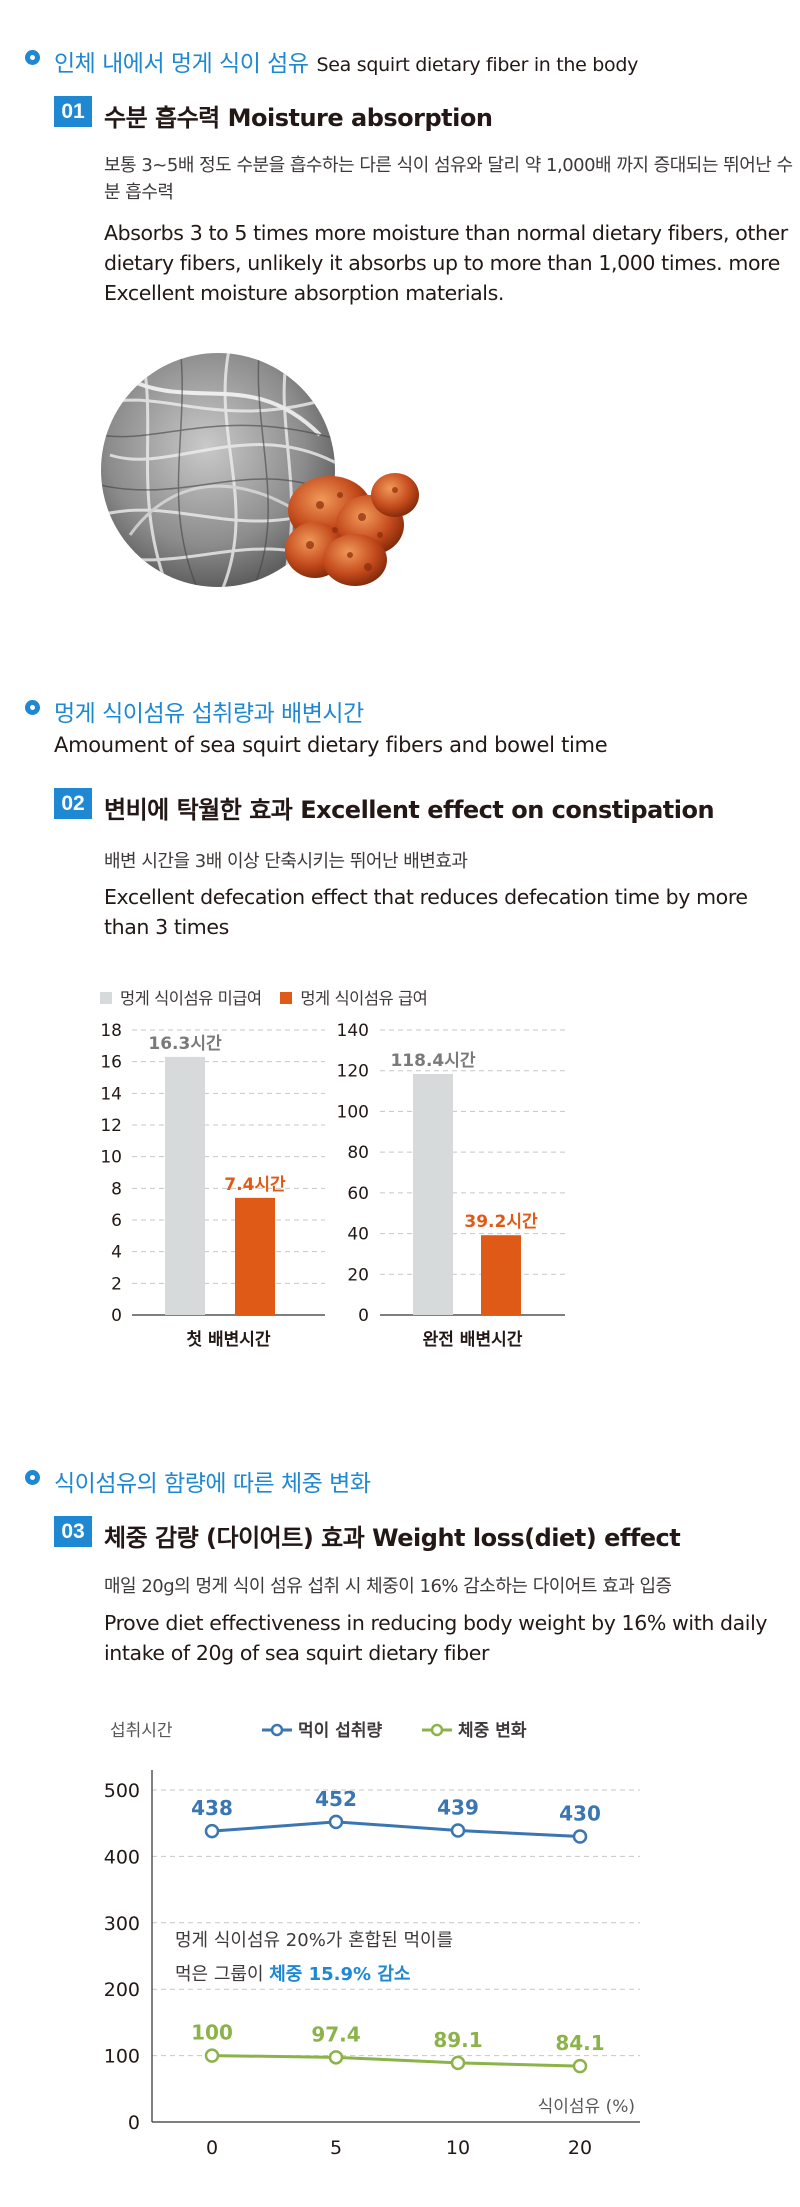 The height and width of the screenshot is (2207, 800). I want to click on annotation-line1: 멍게 식이섬유 20%가 혼합된 먹이를, so click(314, 1940).